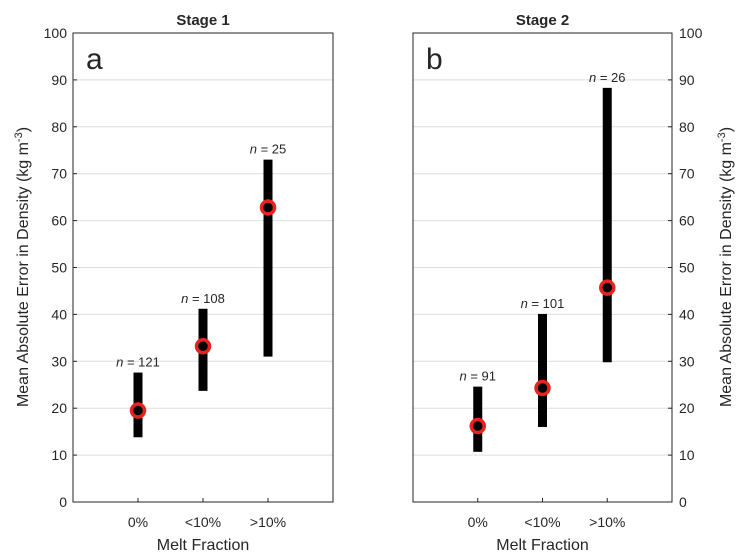  Describe the element at coordinates (19, 137) in the screenshot. I see `ylabel-left-sup: -3` at that location.